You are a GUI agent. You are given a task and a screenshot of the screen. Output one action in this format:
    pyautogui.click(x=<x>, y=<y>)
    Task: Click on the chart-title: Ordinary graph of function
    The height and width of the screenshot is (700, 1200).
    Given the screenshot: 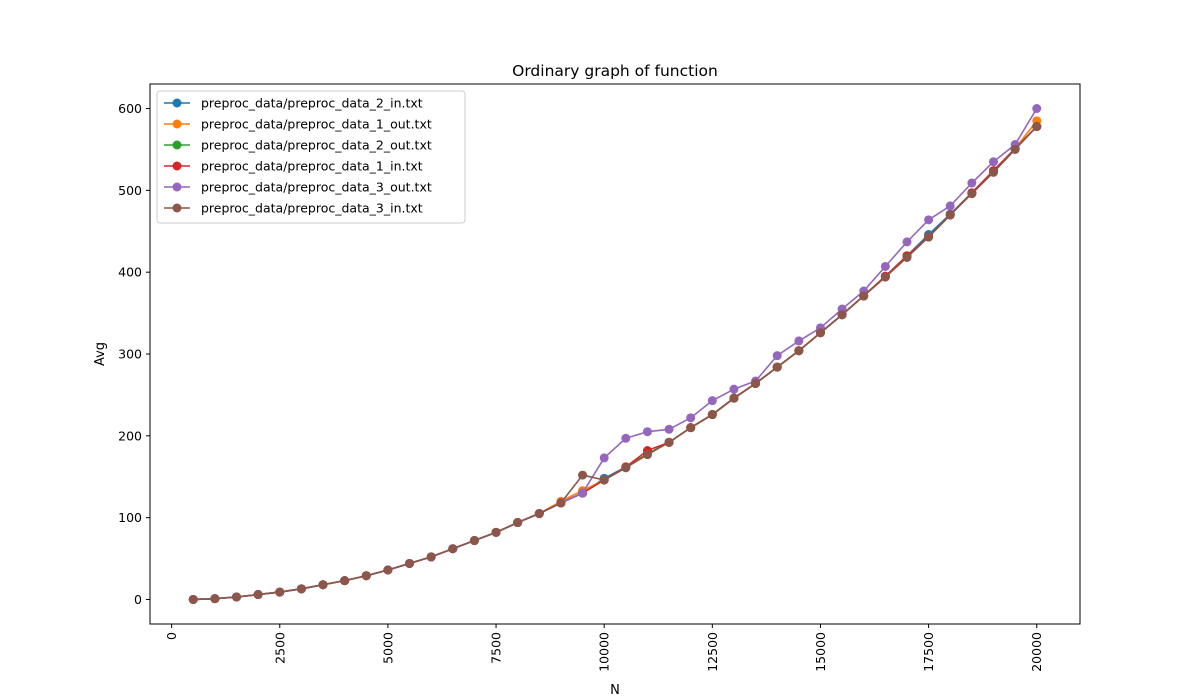 What is the action you would take?
    pyautogui.click(x=615, y=71)
    